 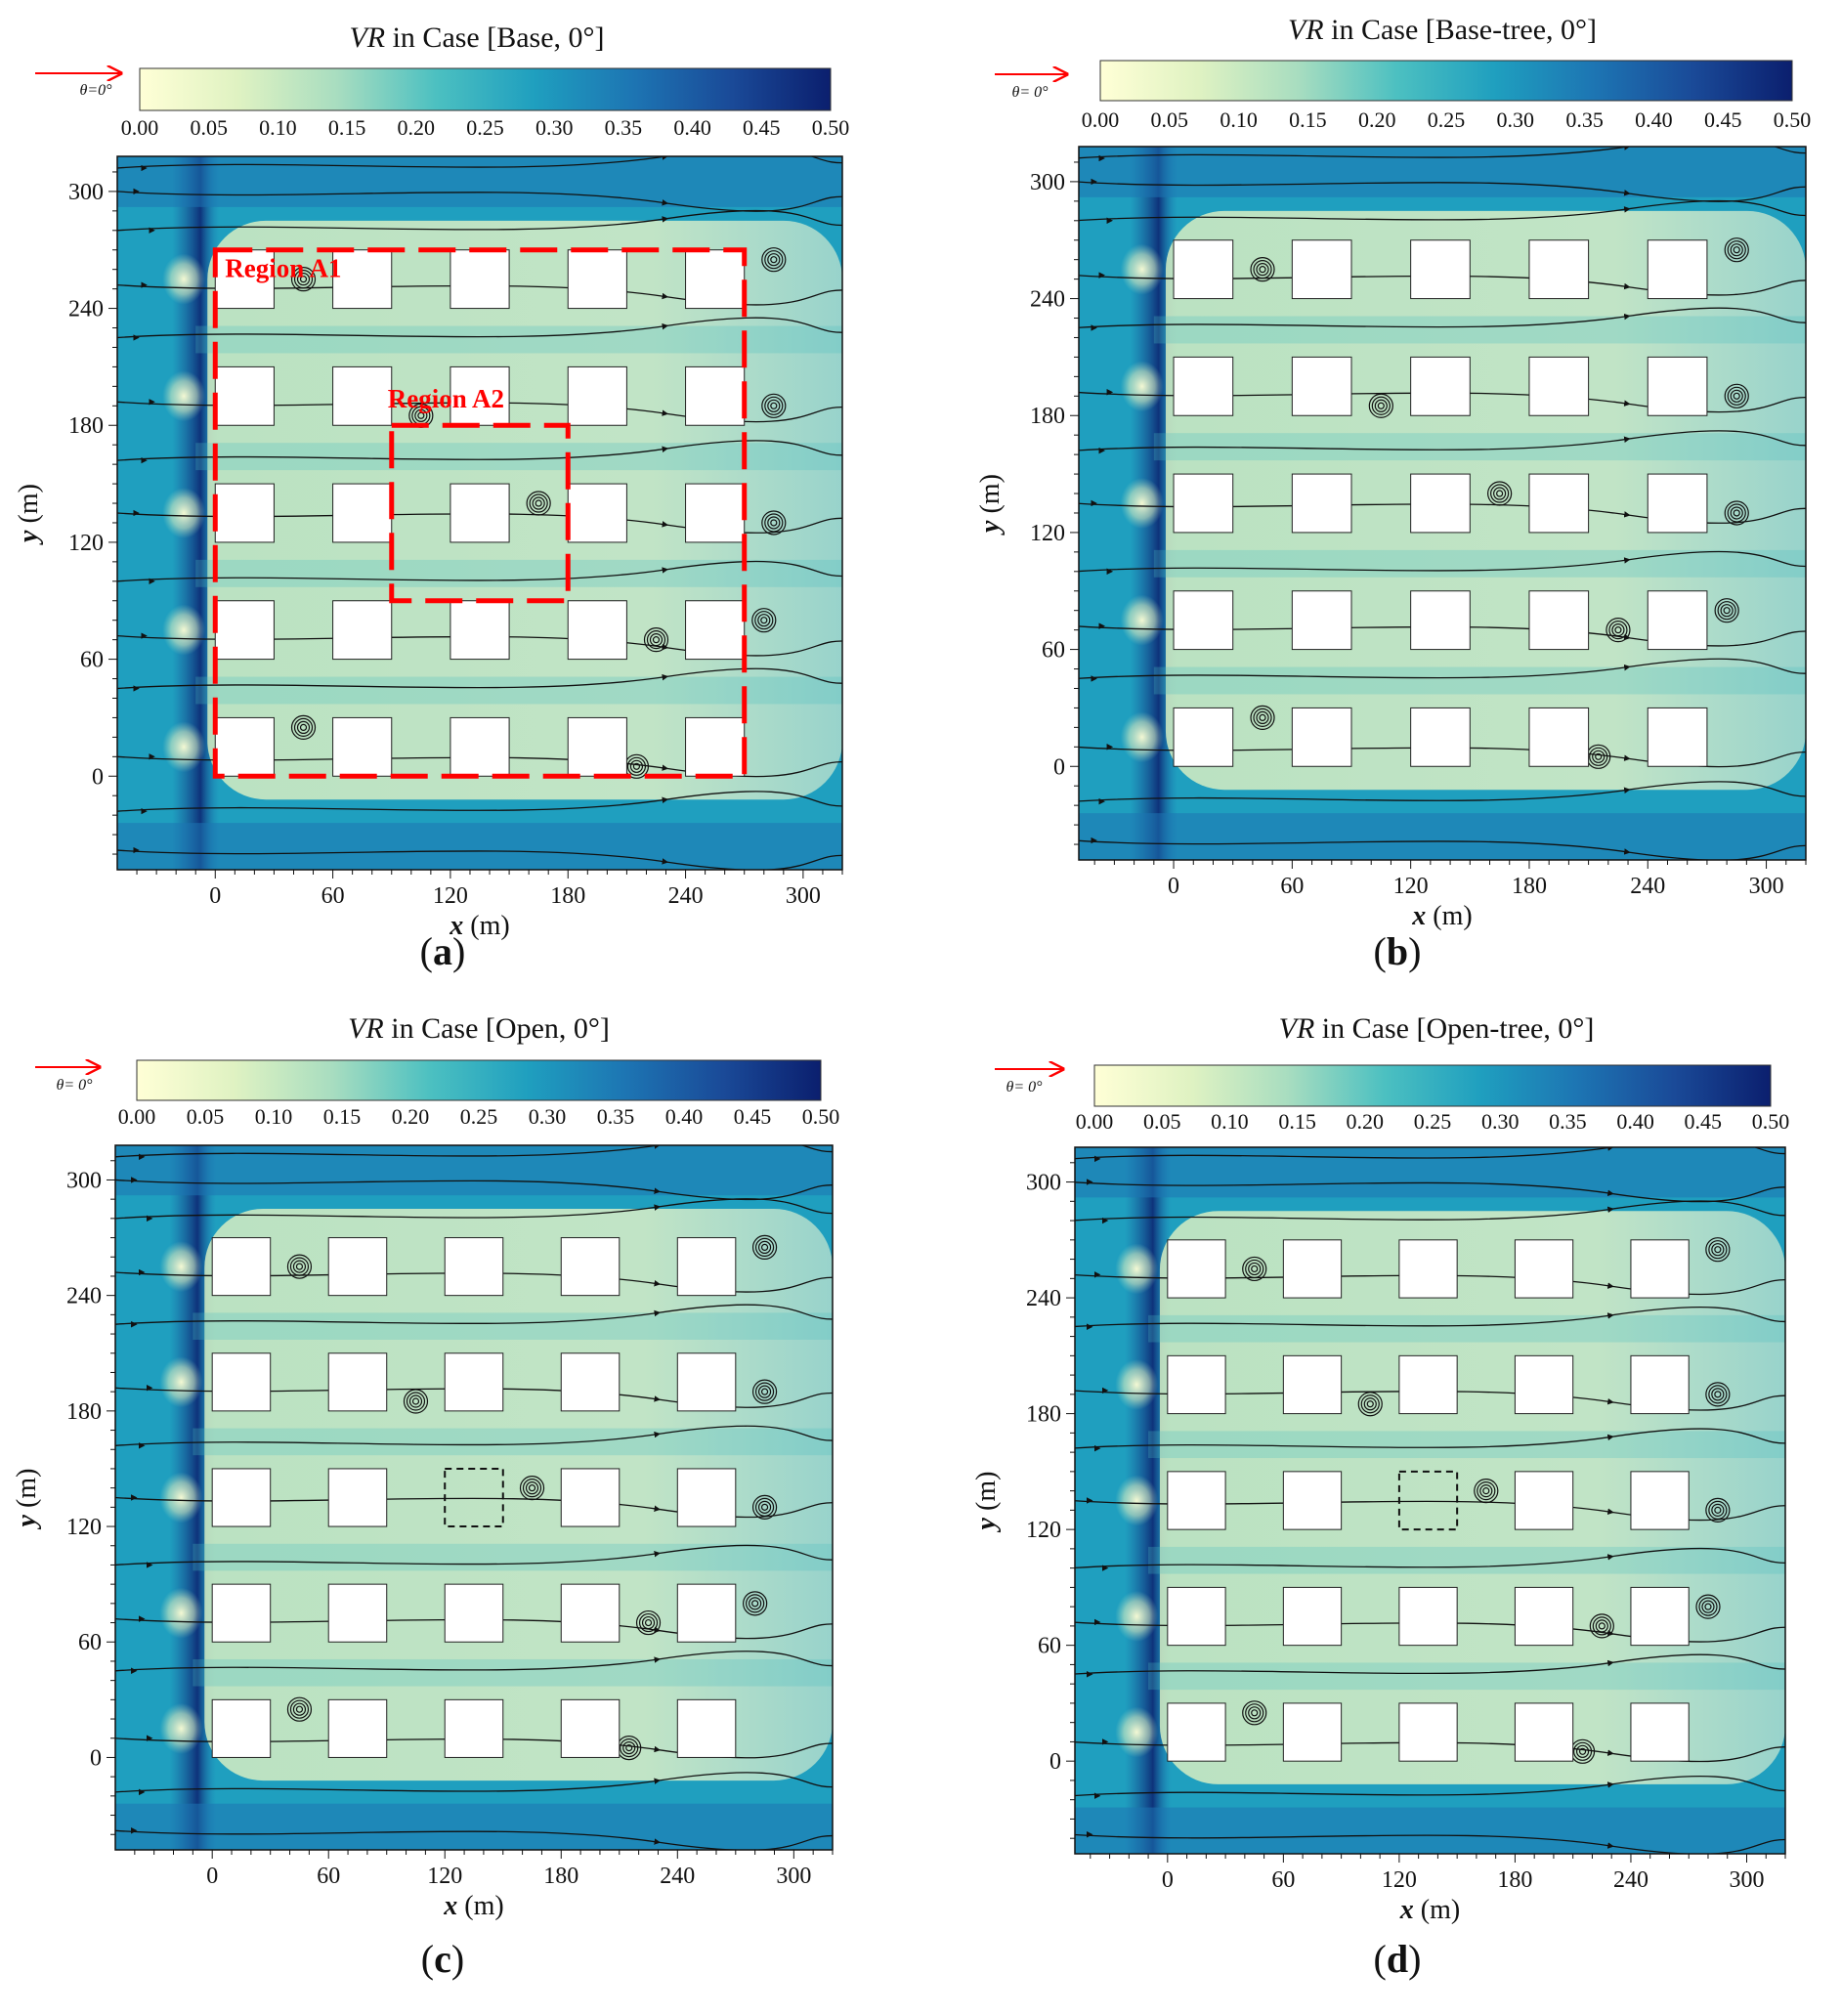 What do you see at coordinates (1516, 119) in the screenshot?
I see `colorbar-tick-label: 0.30` at bounding box center [1516, 119].